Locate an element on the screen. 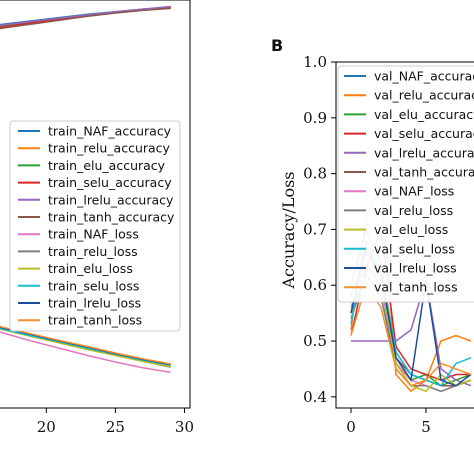 The image size is (474, 474). panel-a-legend-label: train_tanh_loss is located at coordinates (95, 320).